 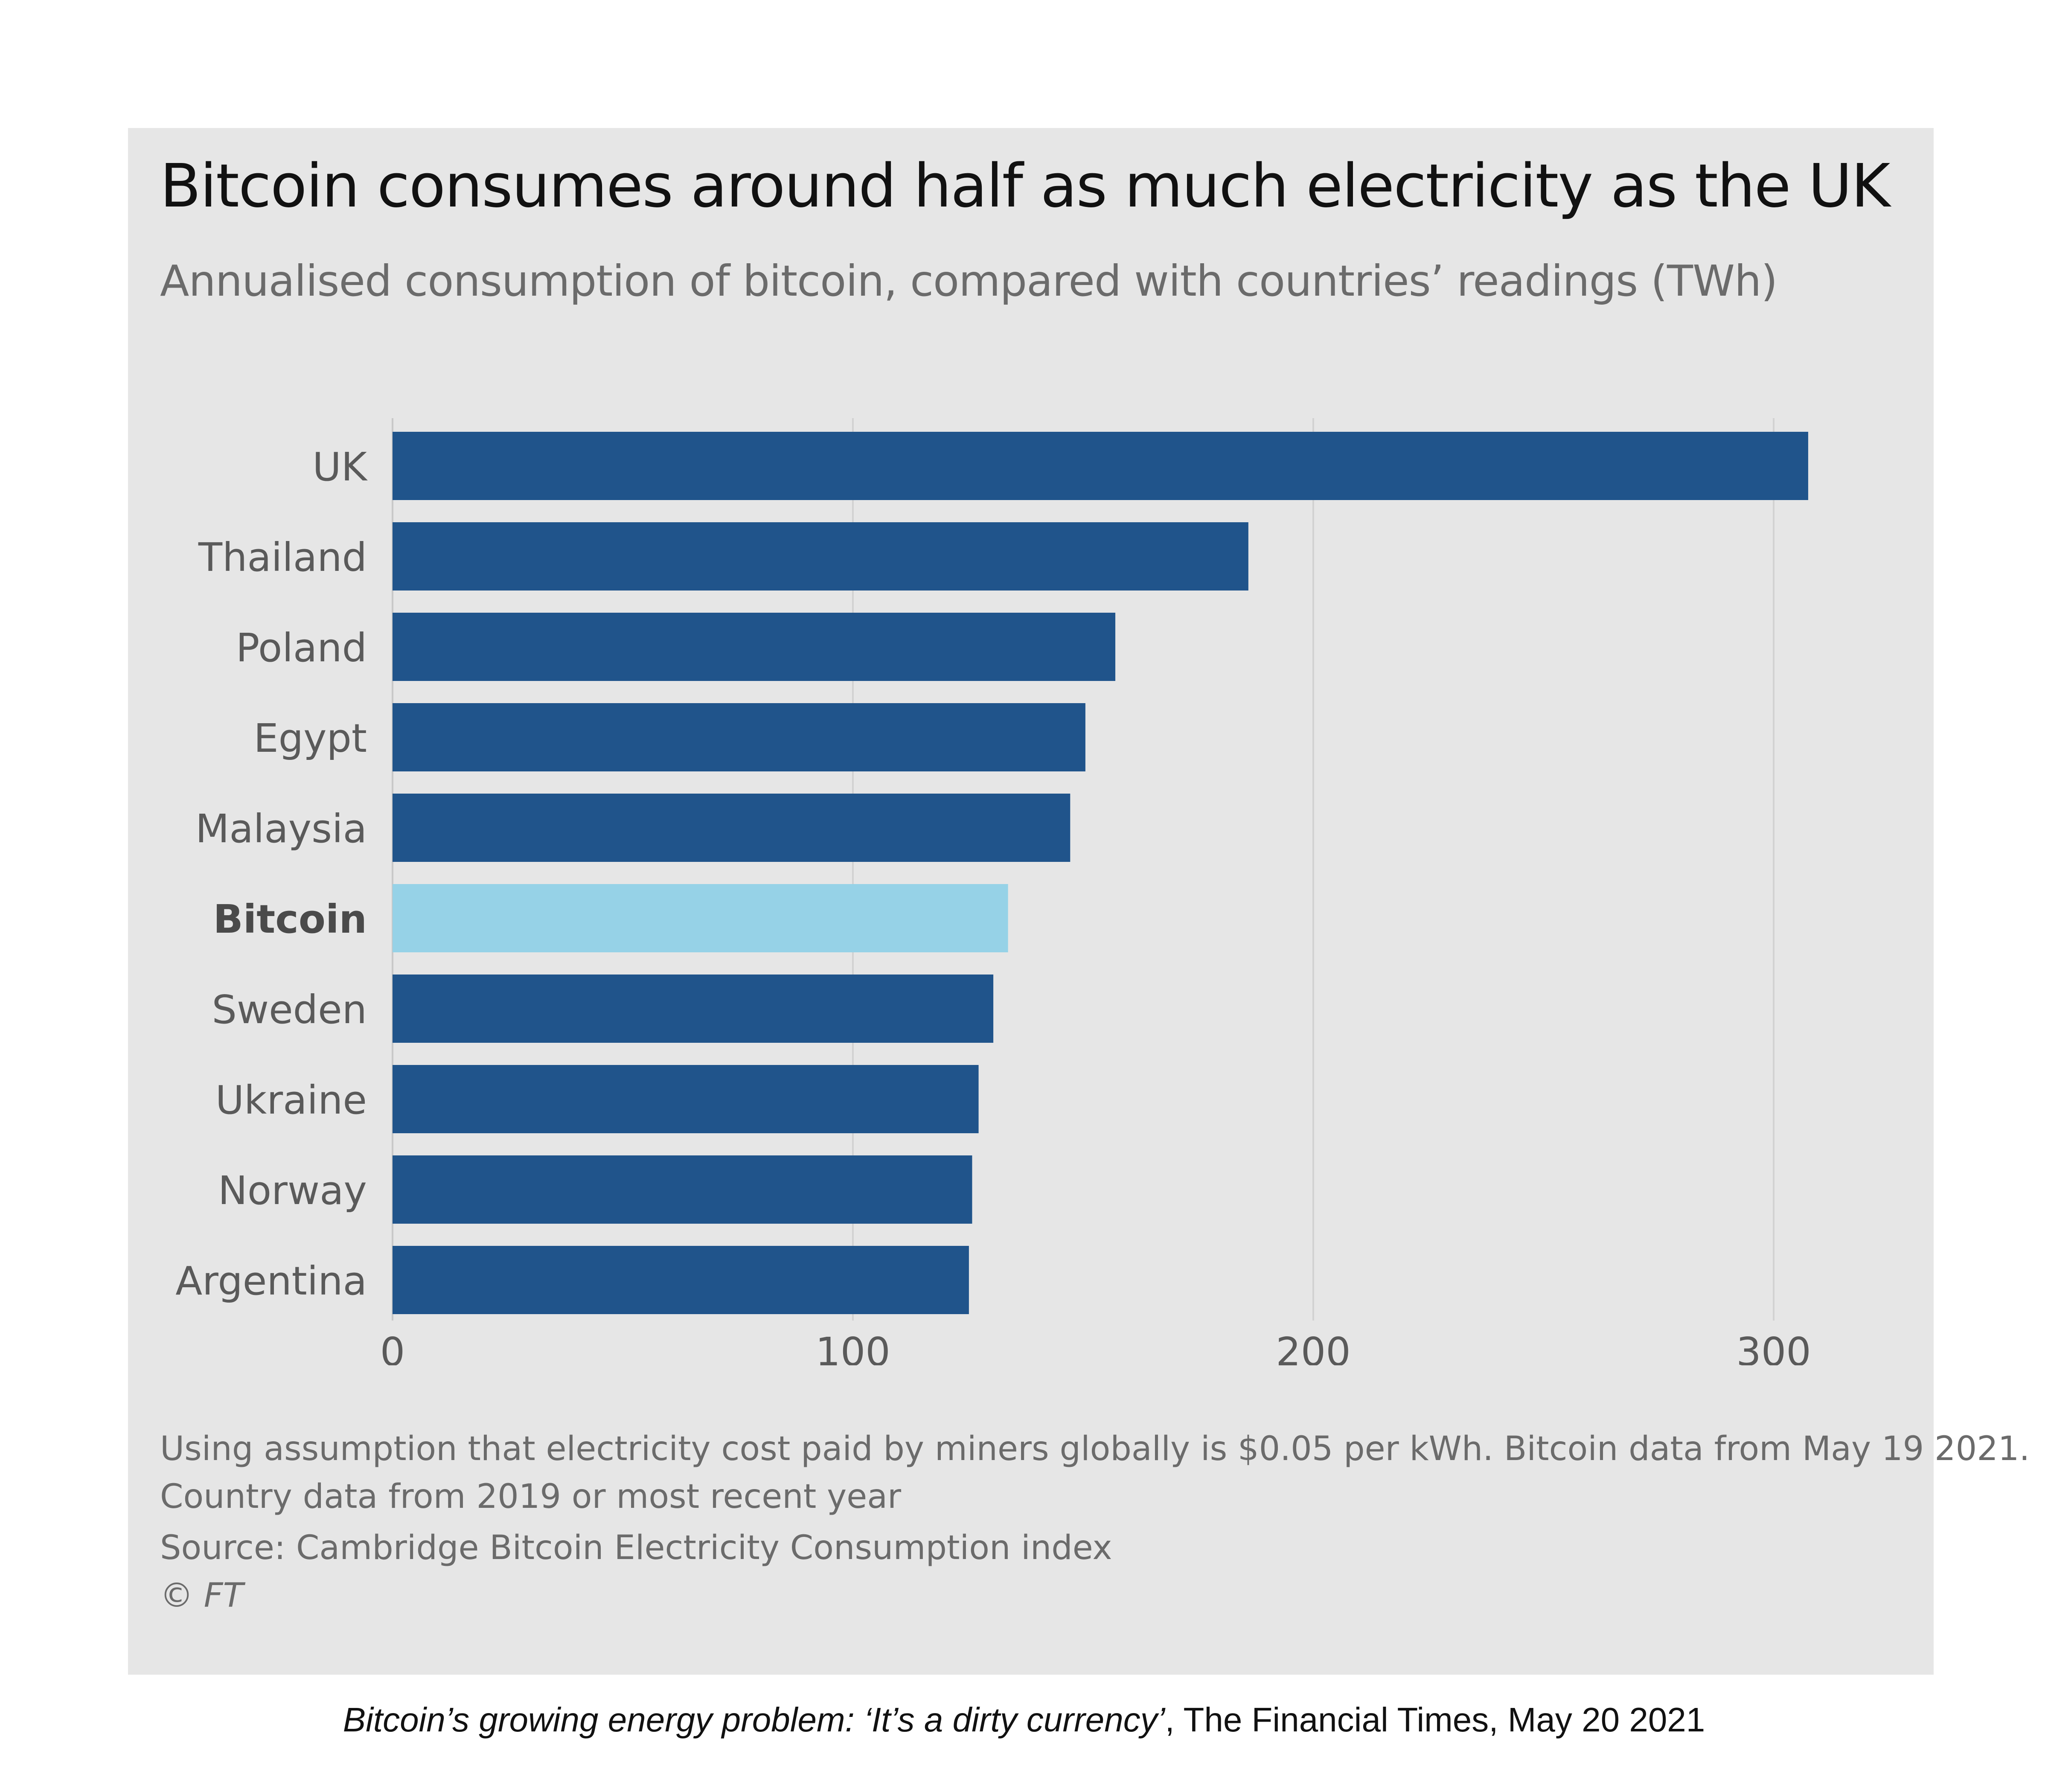 I want to click on category-label-sweden: Sweden, so click(x=289, y=1010).